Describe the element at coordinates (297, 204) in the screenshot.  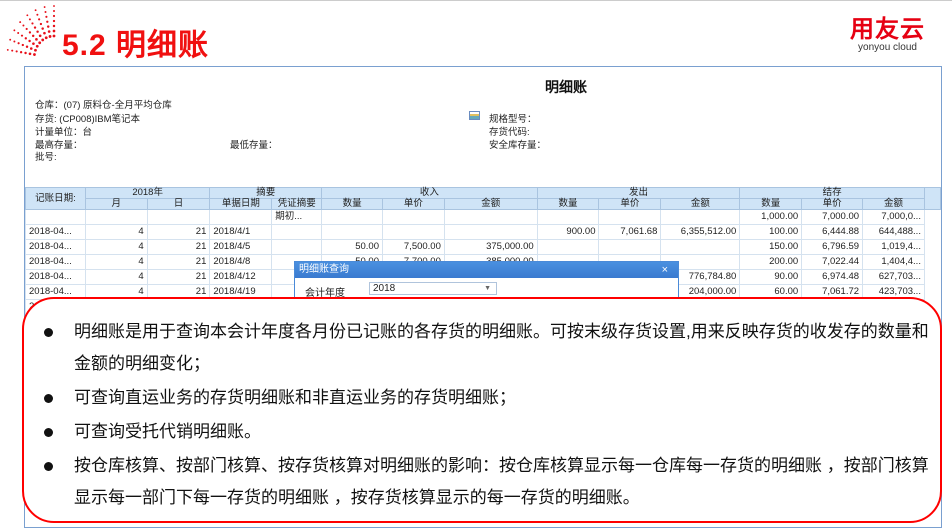
I see `subheader-cell: 凭证摘要` at that location.